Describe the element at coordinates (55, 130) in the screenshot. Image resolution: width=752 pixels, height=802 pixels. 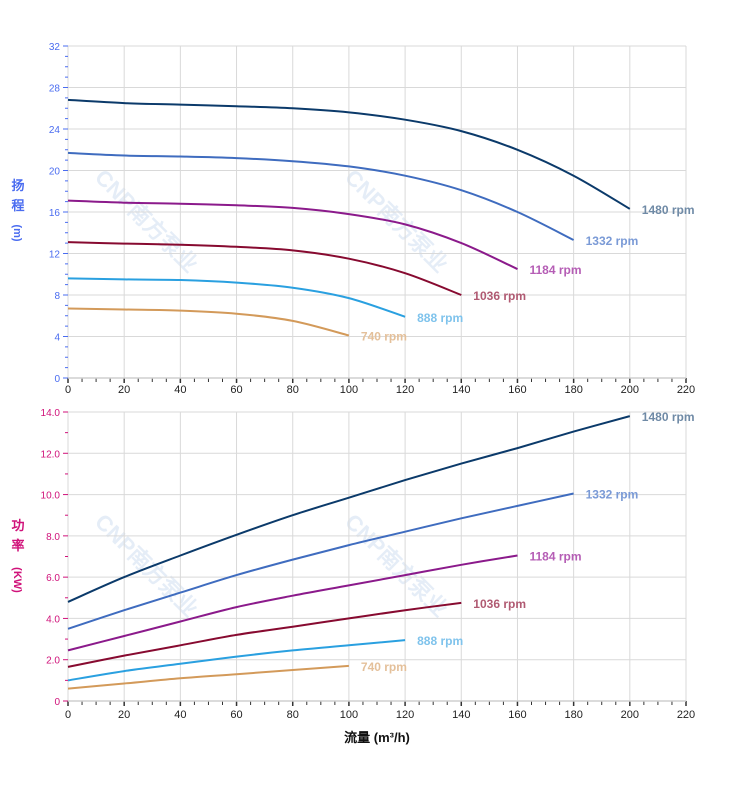
I see `y-tick-label: 24` at that location.